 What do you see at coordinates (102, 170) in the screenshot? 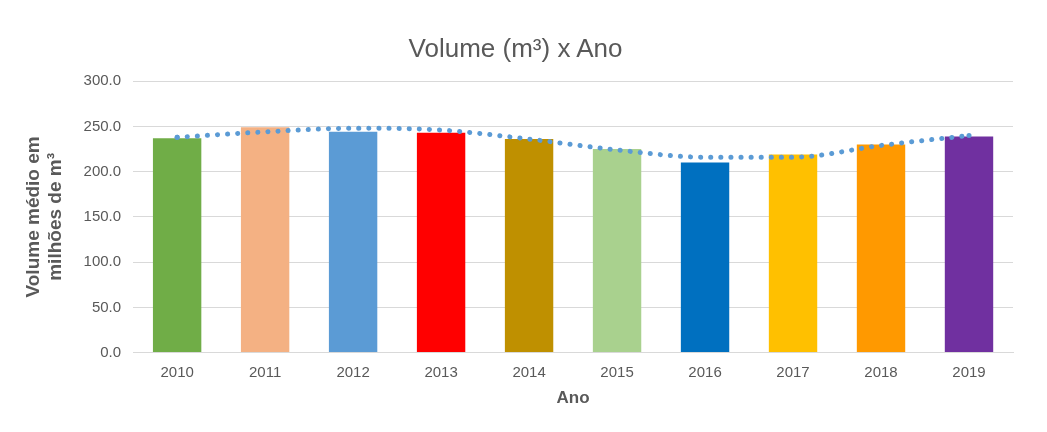
I see `y-tick-label: 200.0` at bounding box center [102, 170].